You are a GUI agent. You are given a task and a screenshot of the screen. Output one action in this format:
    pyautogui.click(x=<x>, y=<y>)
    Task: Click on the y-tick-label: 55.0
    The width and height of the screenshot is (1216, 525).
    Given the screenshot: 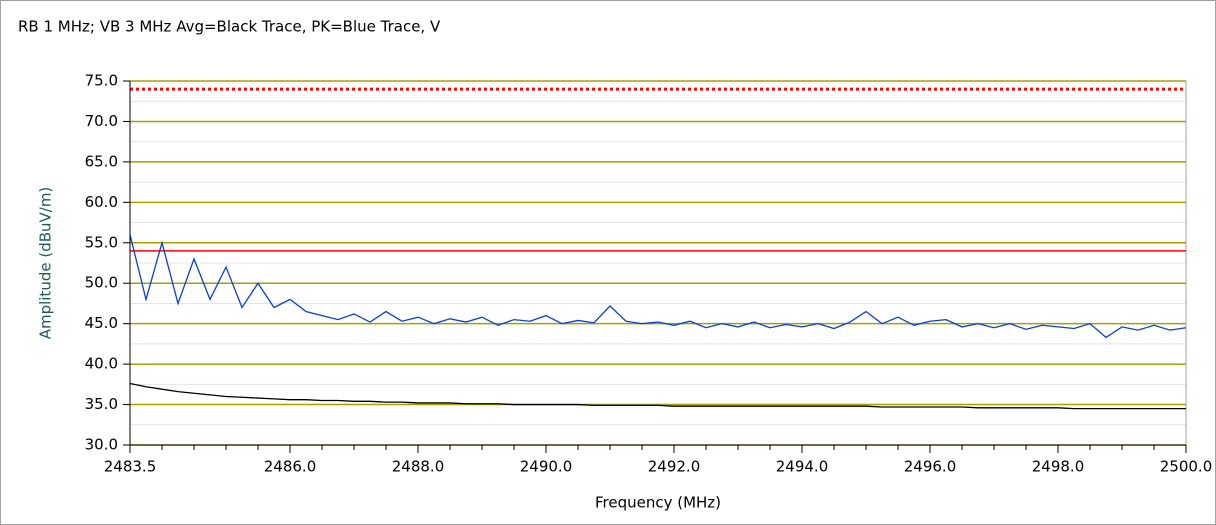 What is the action you would take?
    pyautogui.click(x=101, y=242)
    